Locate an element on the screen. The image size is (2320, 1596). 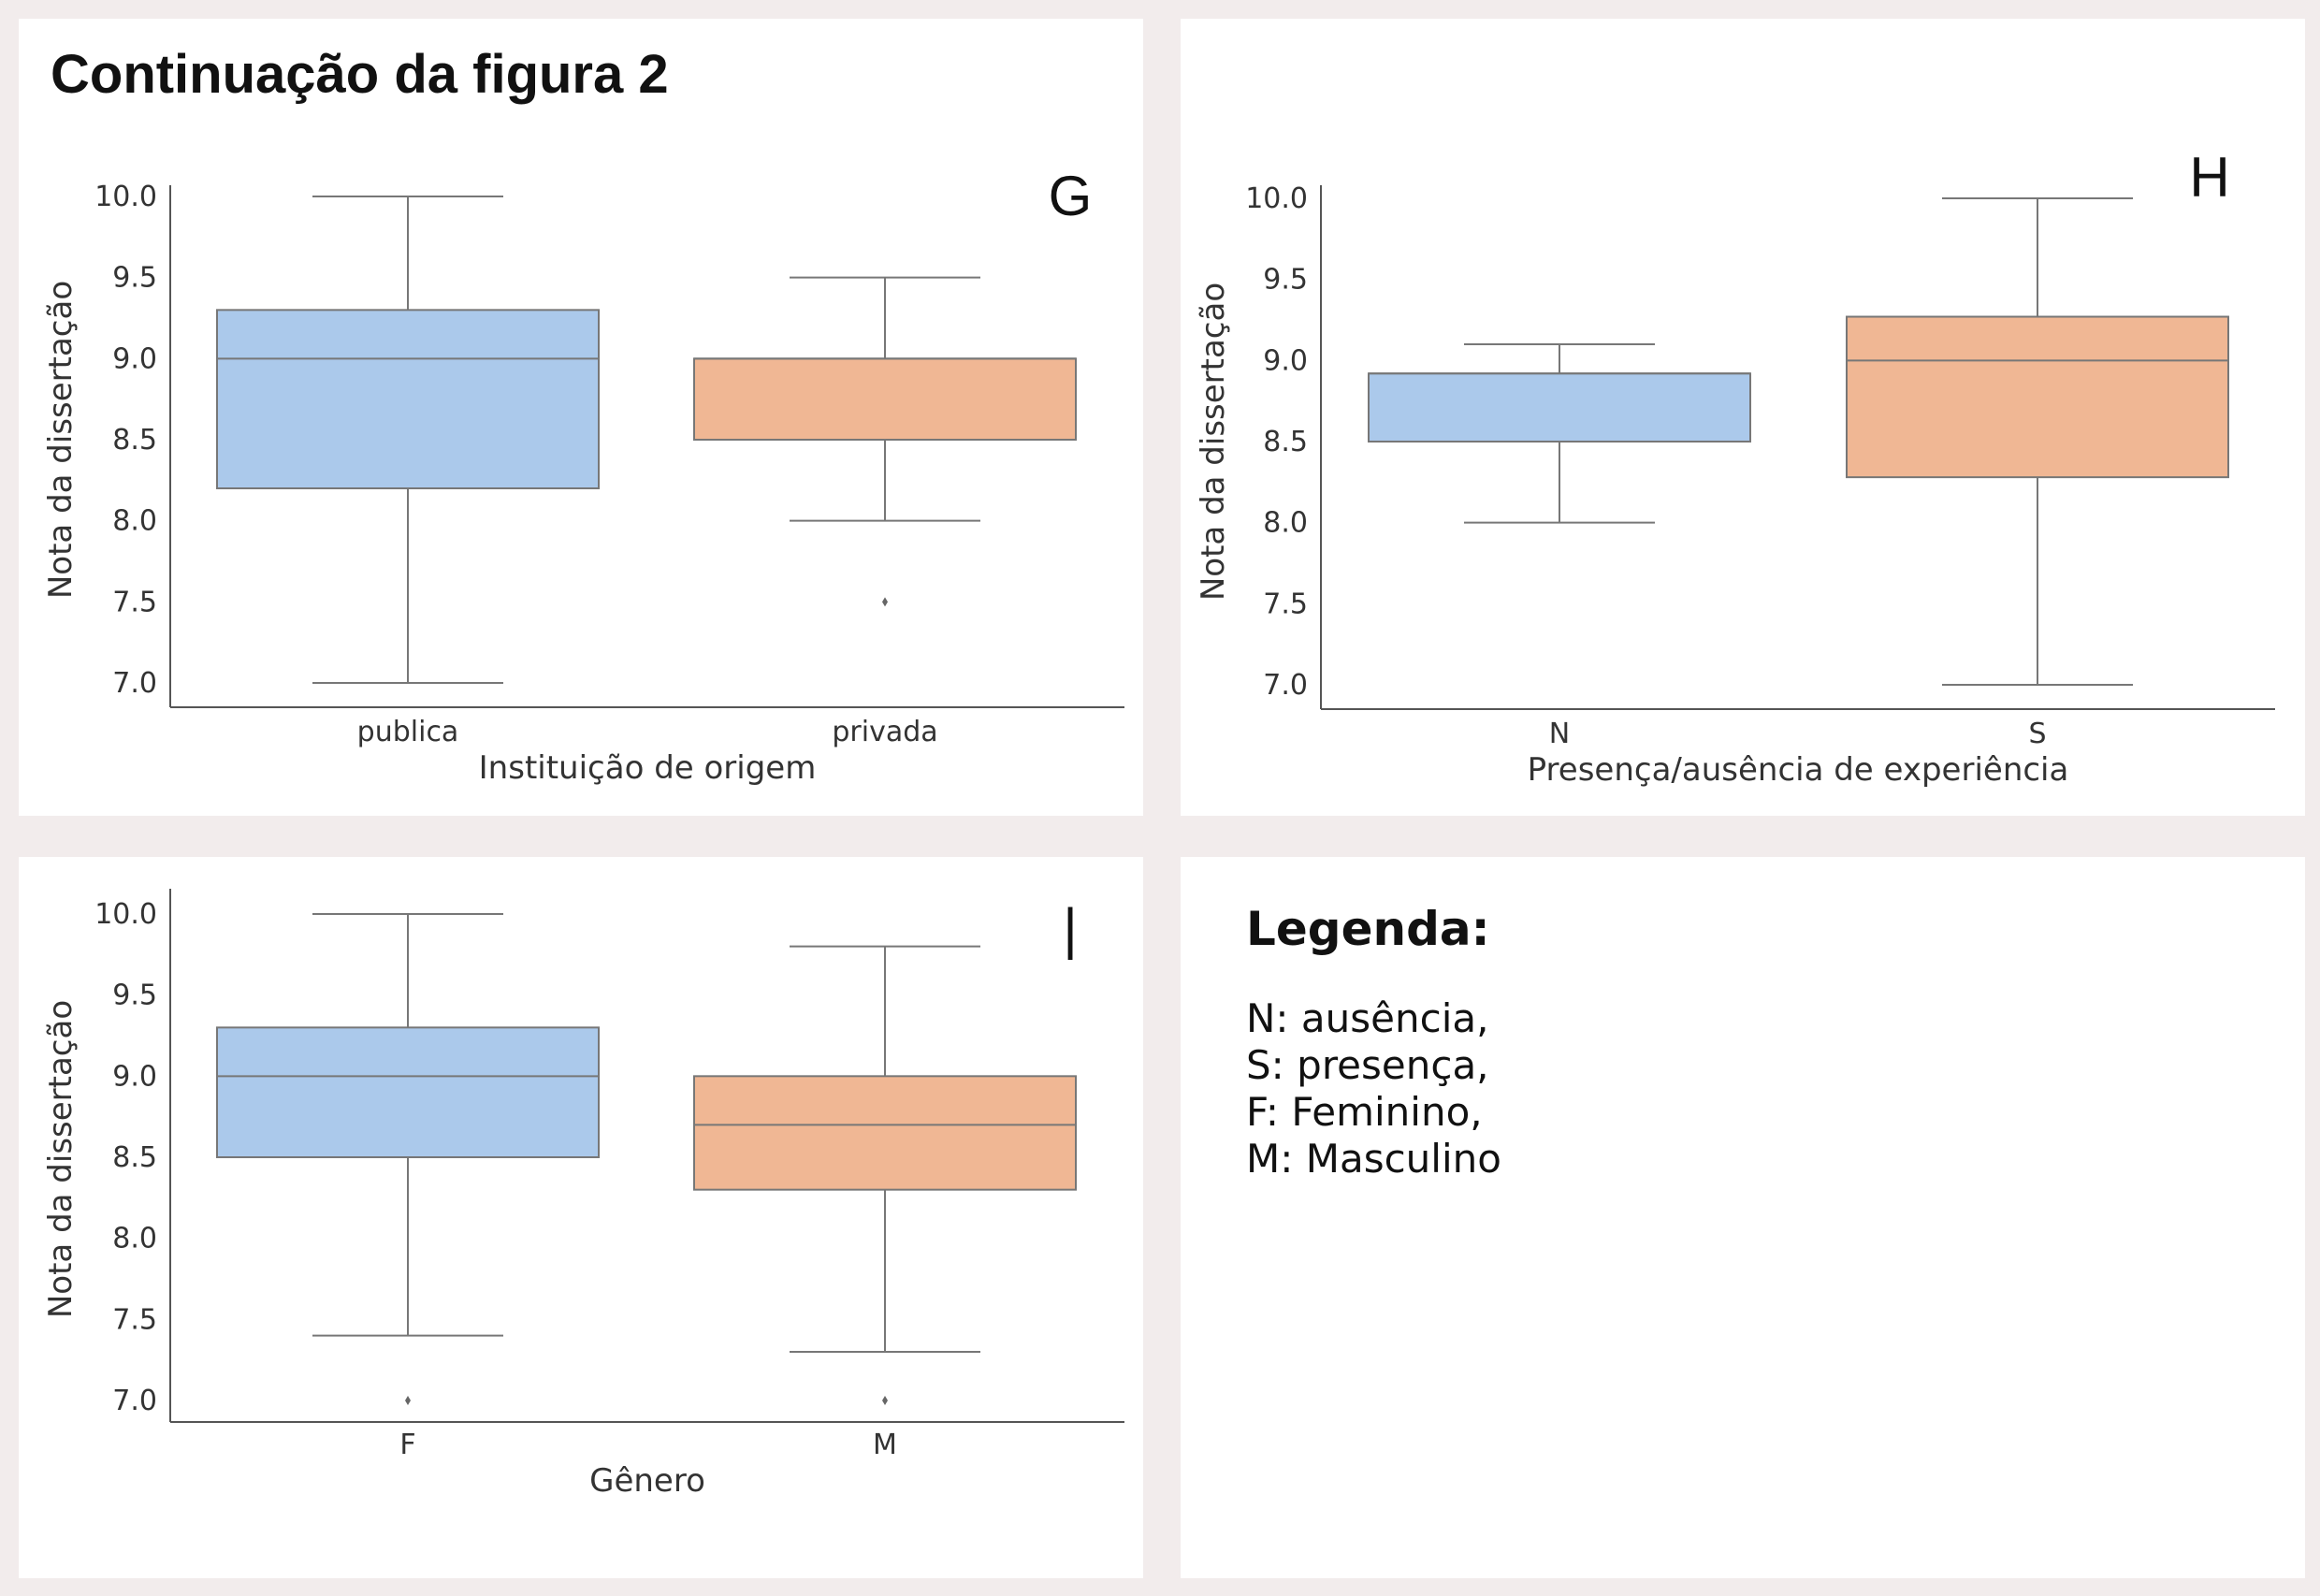
box-N is located at coordinates (1559, 407).